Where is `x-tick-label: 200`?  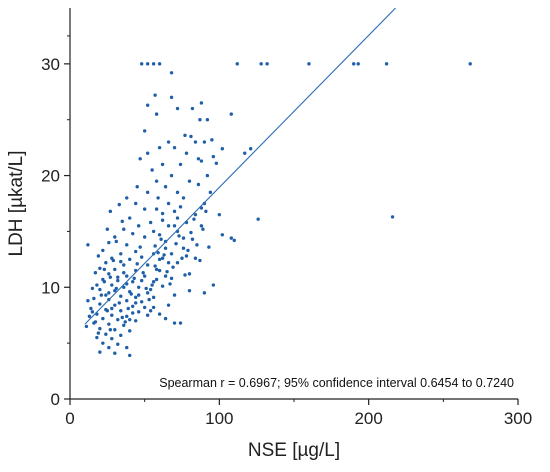
x-tick-label: 200 is located at coordinates (368, 418).